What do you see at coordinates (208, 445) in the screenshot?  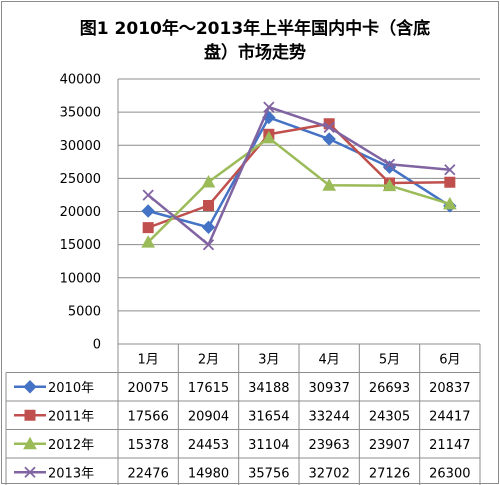 I see `data-value-label: 24453` at bounding box center [208, 445].